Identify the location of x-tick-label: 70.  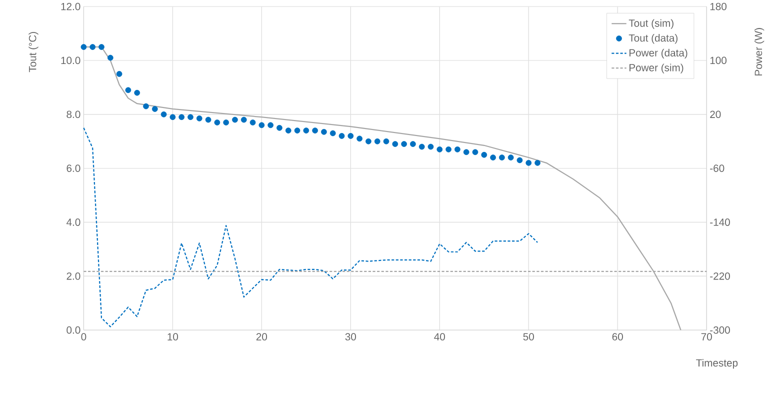
(706, 337).